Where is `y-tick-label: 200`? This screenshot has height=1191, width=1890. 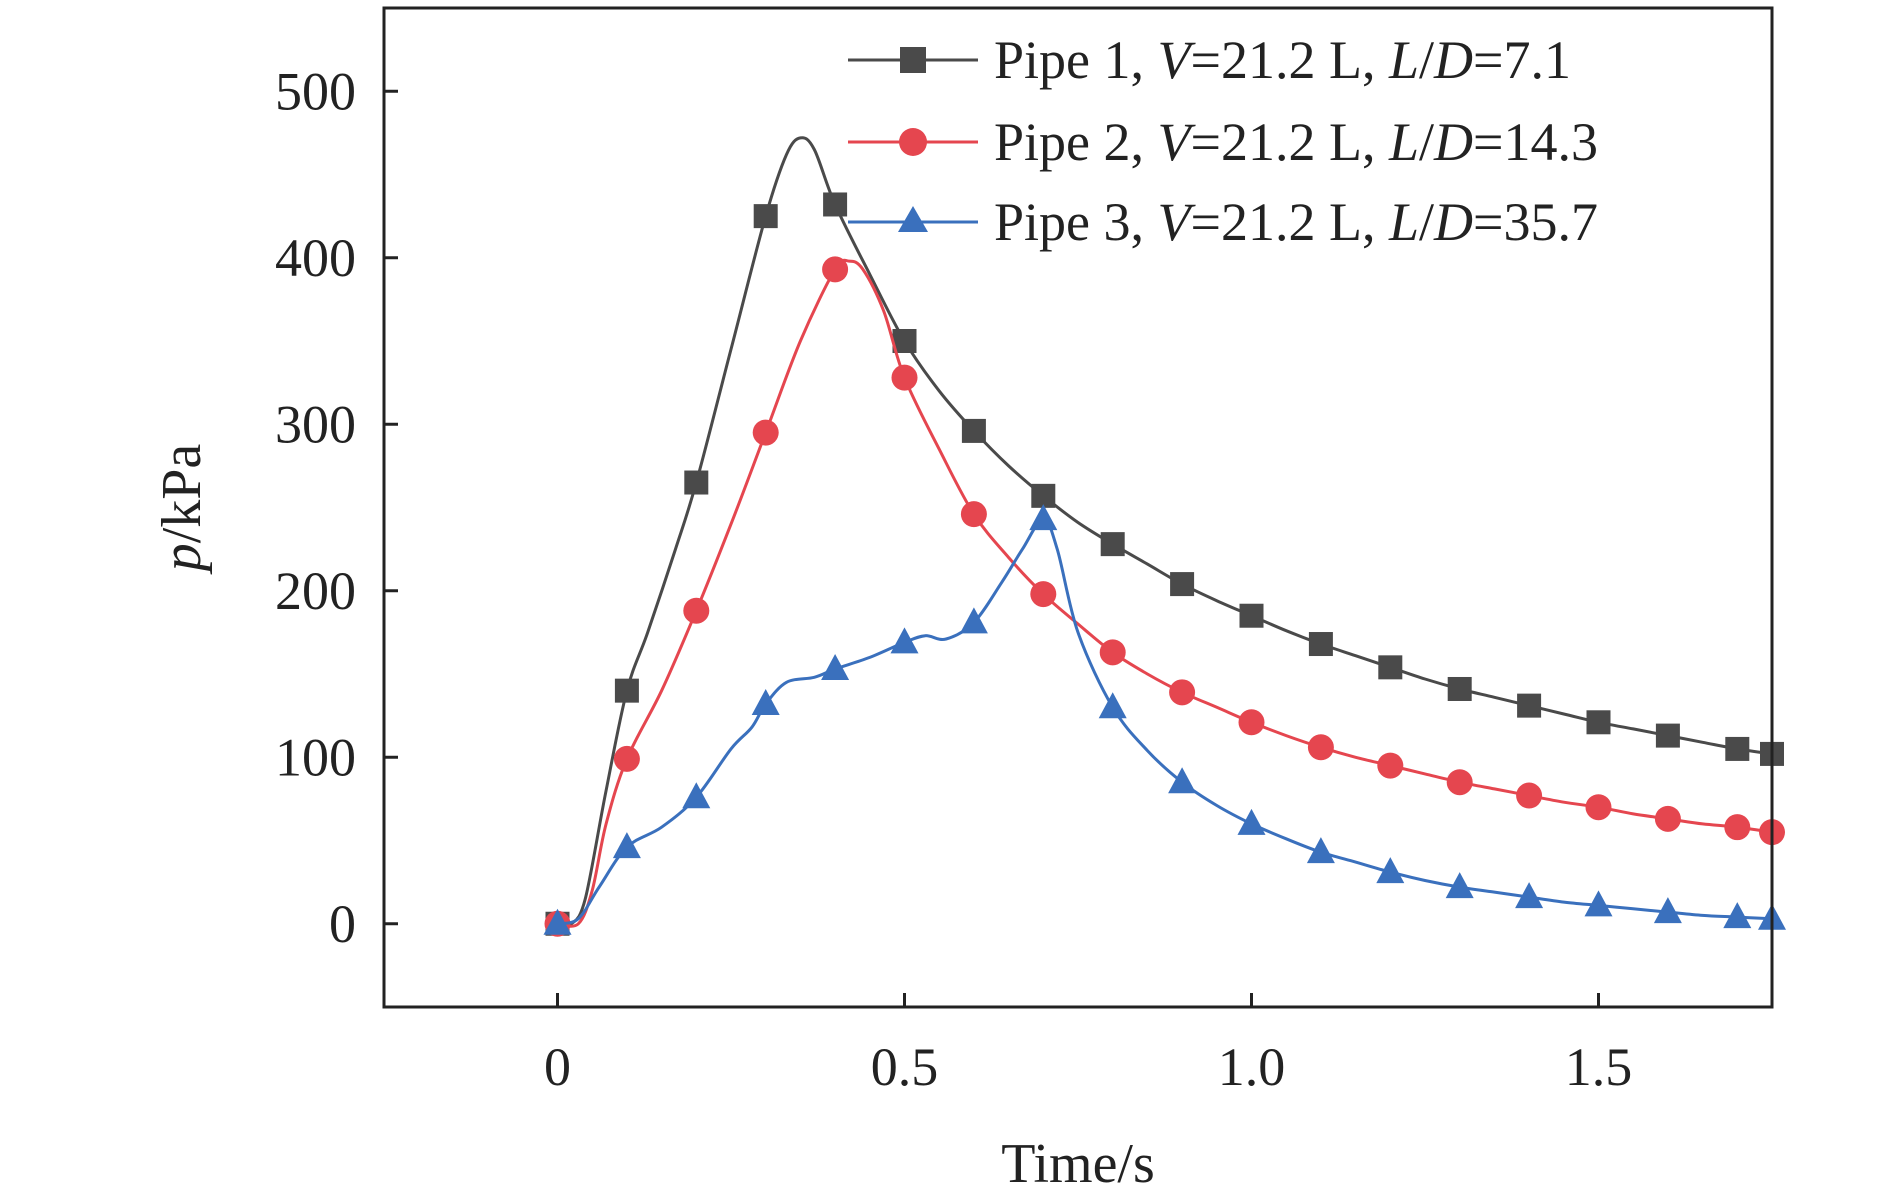 y-tick-label: 200 is located at coordinates (315, 591).